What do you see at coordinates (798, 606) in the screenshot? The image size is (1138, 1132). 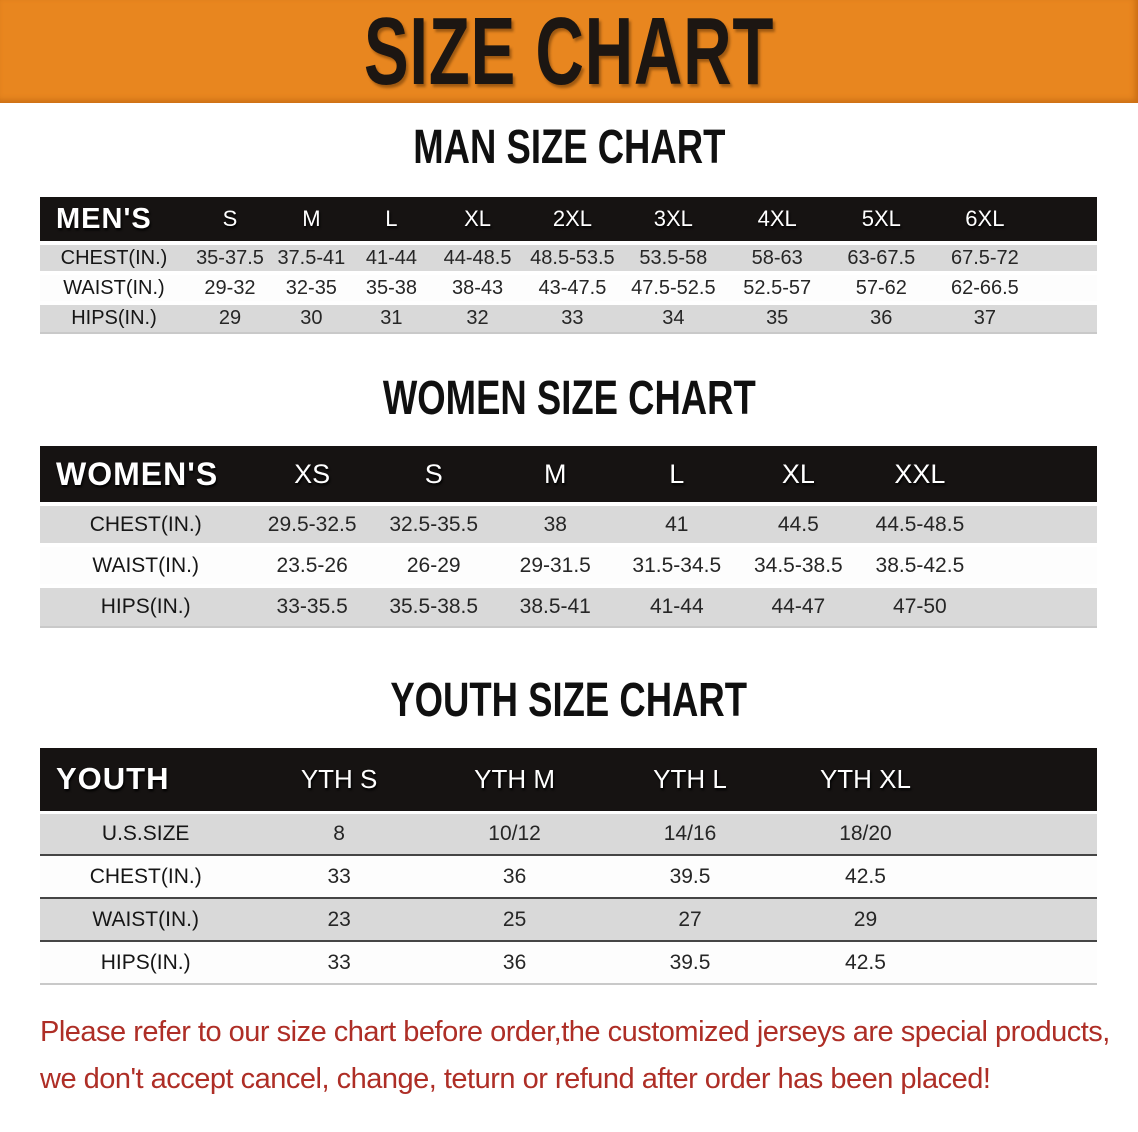 I see `size-cell: 44-47` at bounding box center [798, 606].